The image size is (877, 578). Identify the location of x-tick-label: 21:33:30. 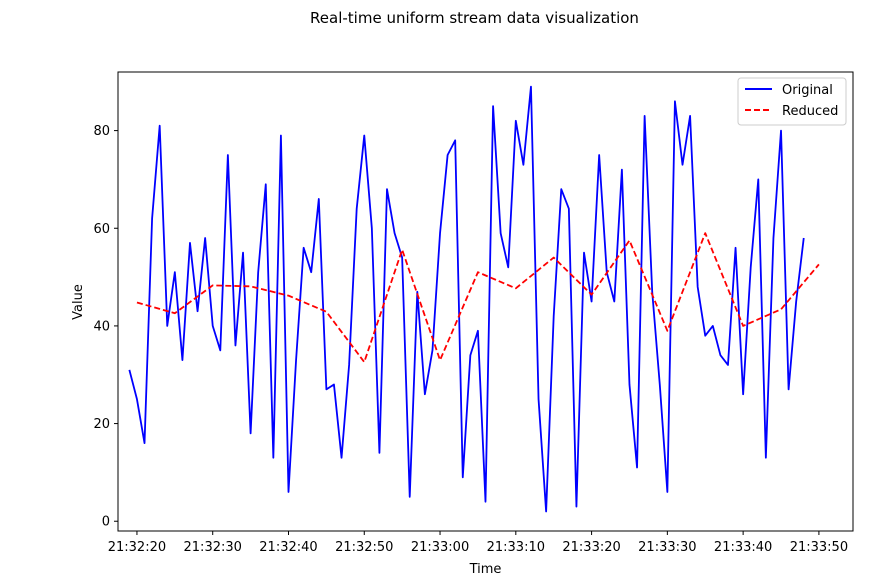
(667, 547).